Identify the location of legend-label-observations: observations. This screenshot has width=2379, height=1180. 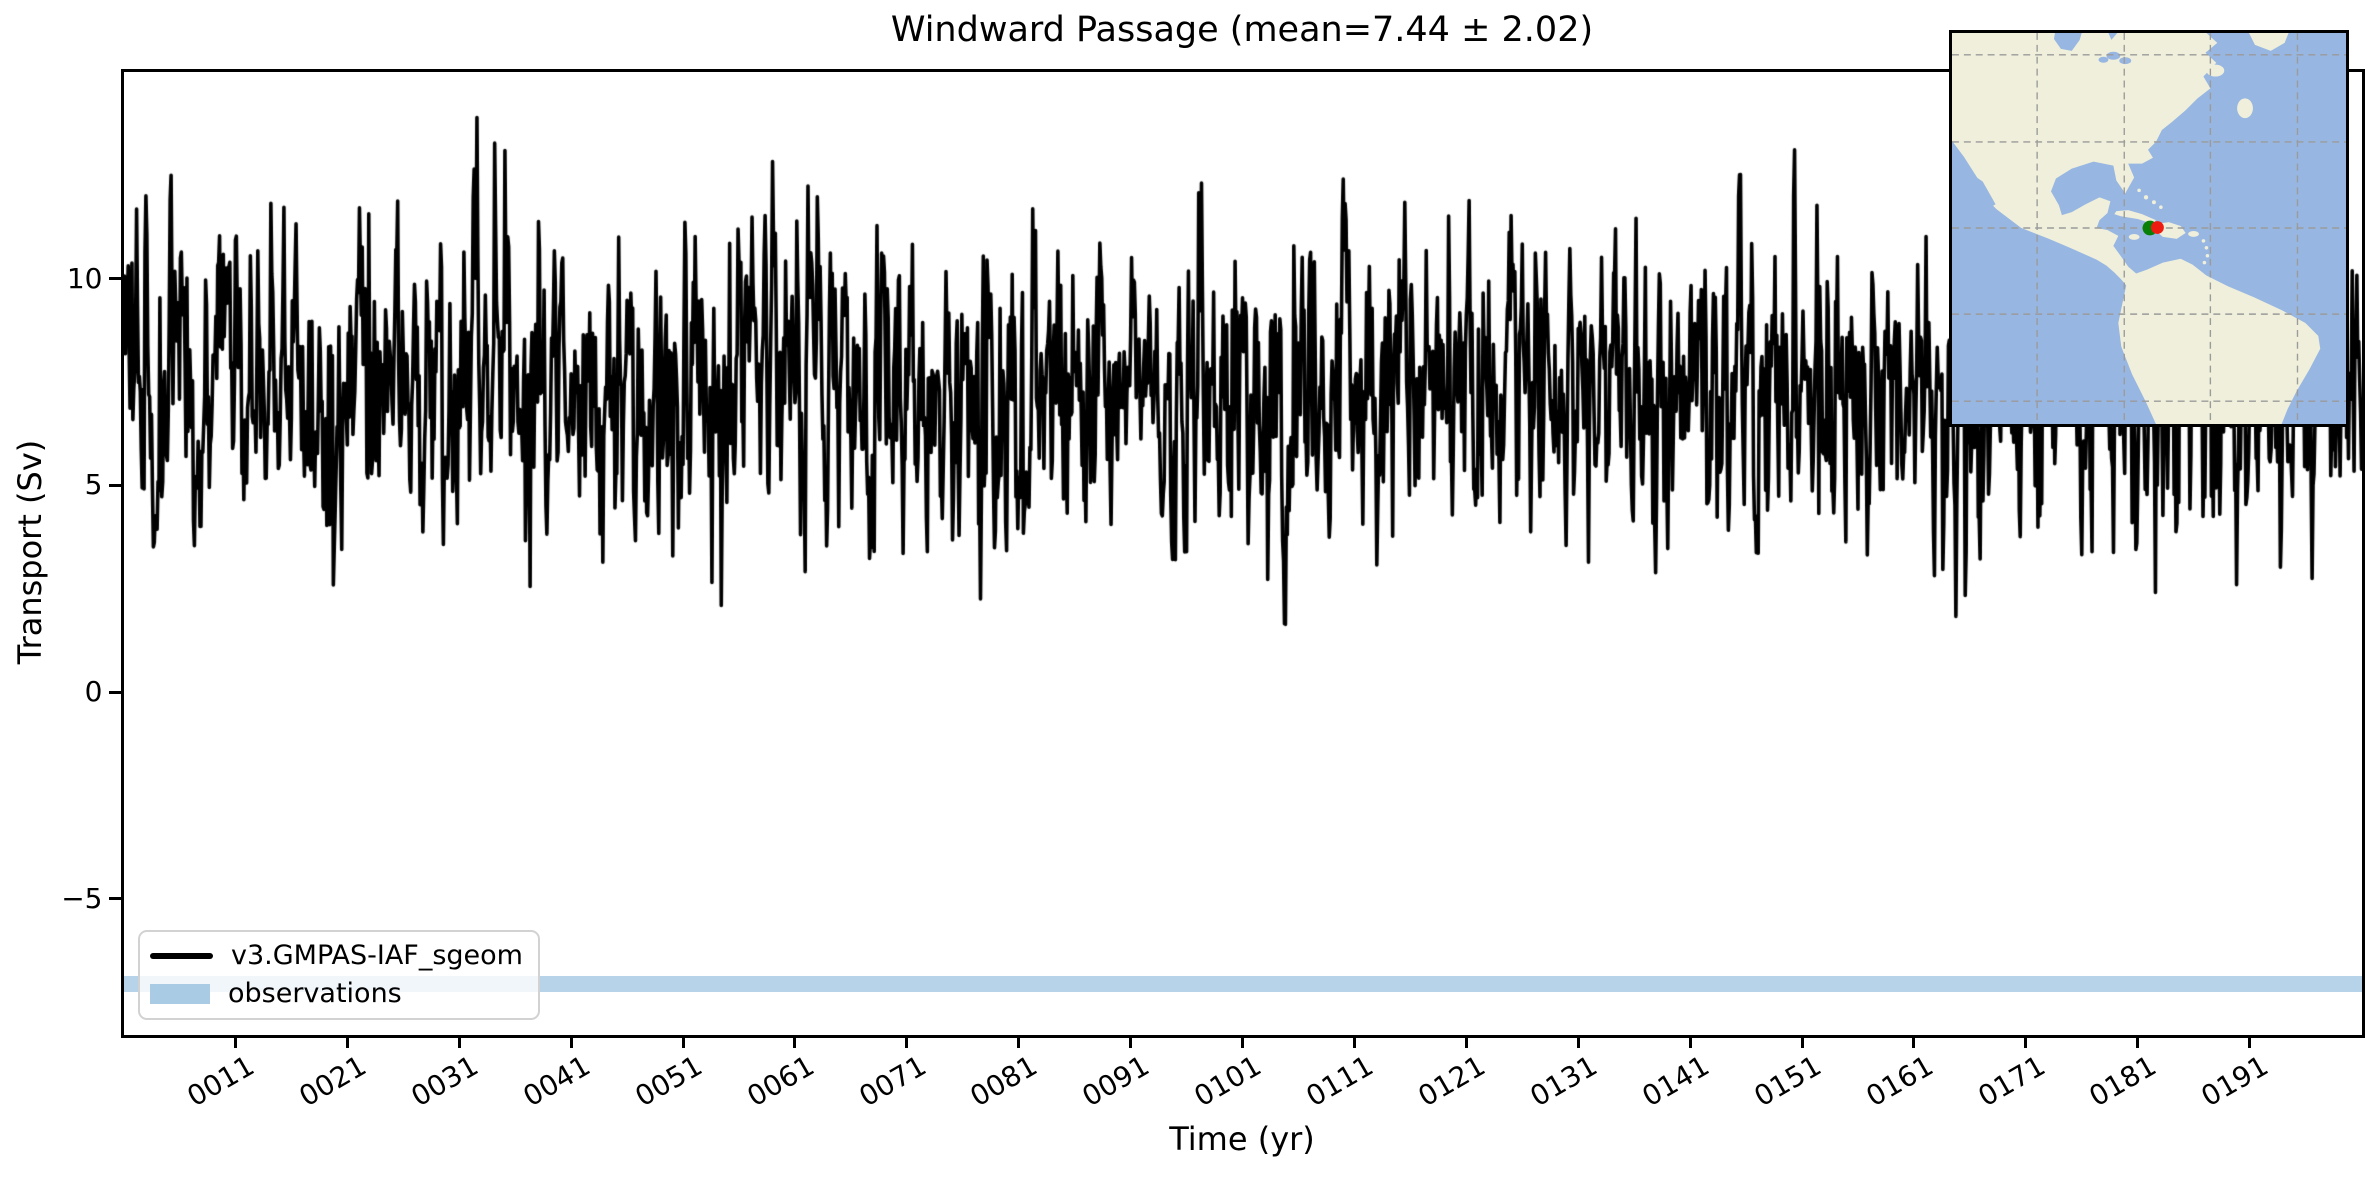
(315, 993).